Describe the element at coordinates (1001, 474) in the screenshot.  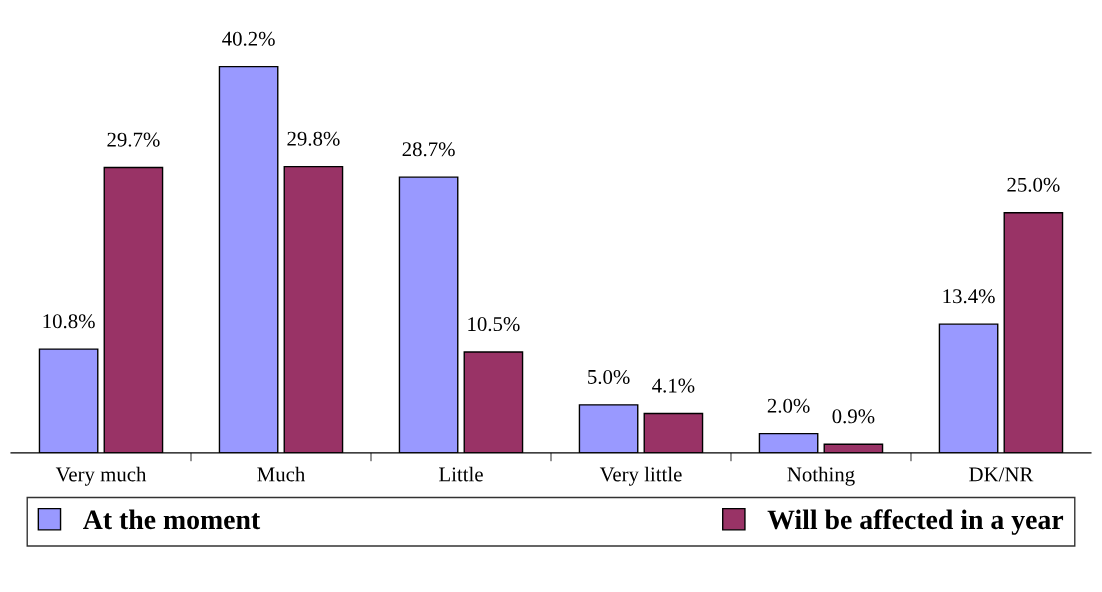
I see `x-tick-label: DK/NR` at that location.